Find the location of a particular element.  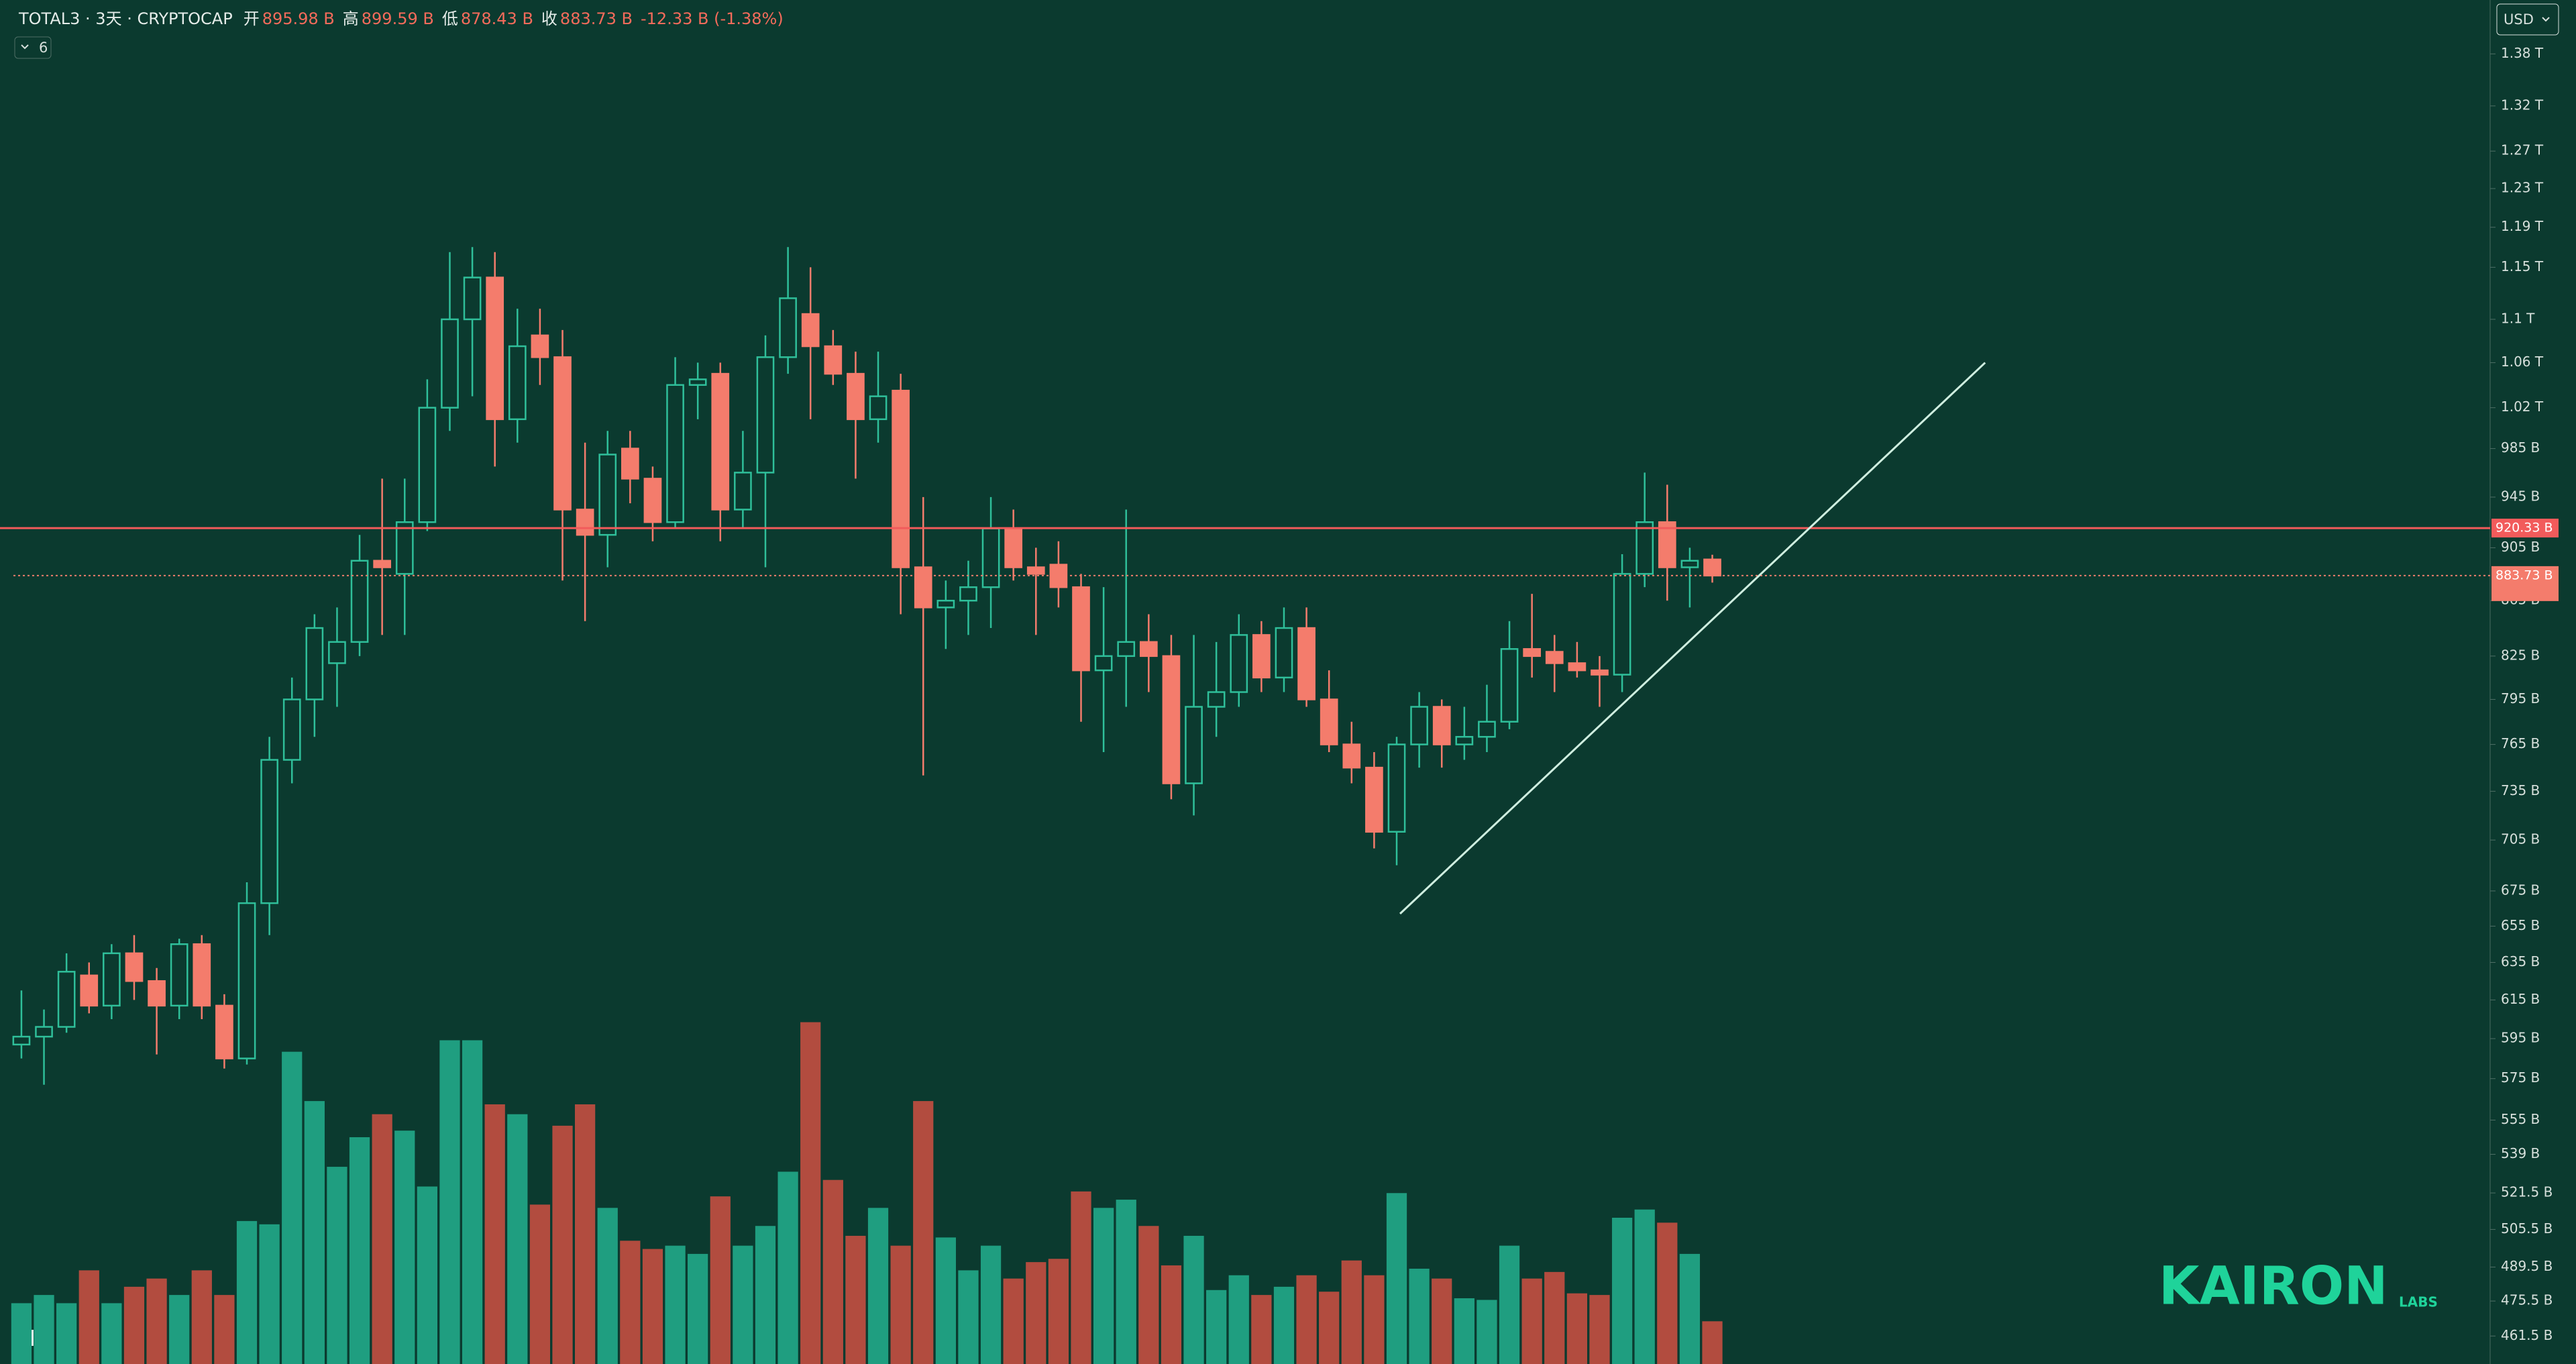

y-tick-label: 1.19 T is located at coordinates (2522, 226).